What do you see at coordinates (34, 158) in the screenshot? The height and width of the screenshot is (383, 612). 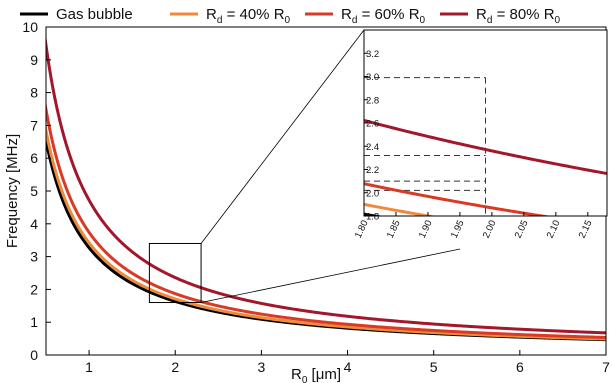 I see `y-tick-label: 6` at bounding box center [34, 158].